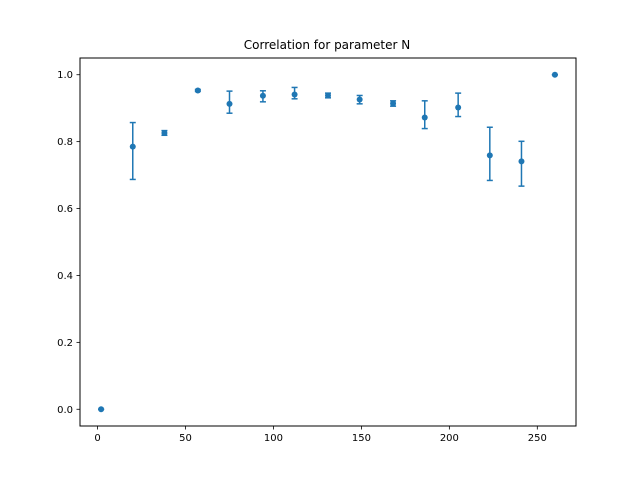  I want to click on y-tick-label: 0.6, so click(65, 209).